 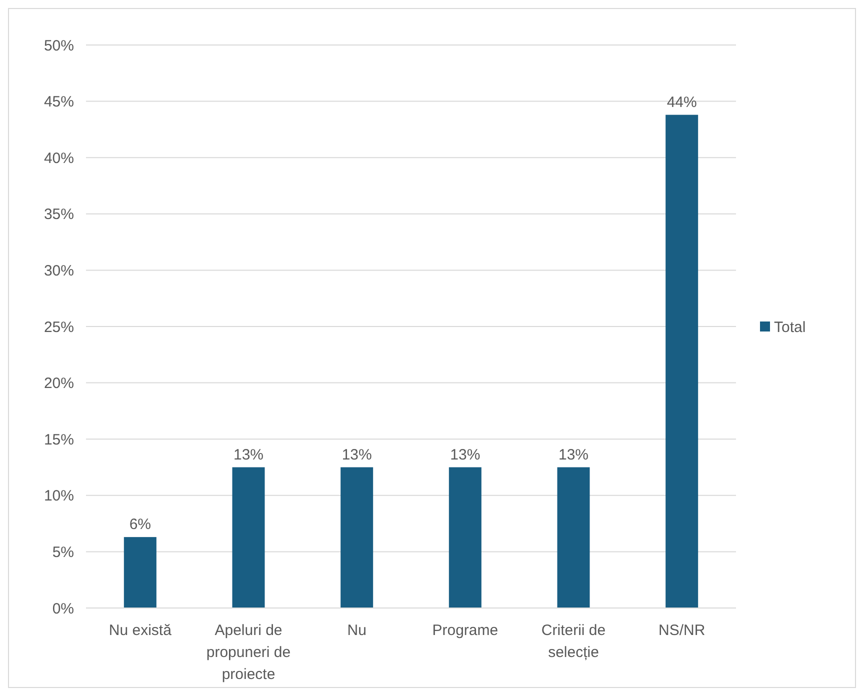 What do you see at coordinates (59, 102) in the screenshot?
I see `y-tick-label: 45%` at bounding box center [59, 102].